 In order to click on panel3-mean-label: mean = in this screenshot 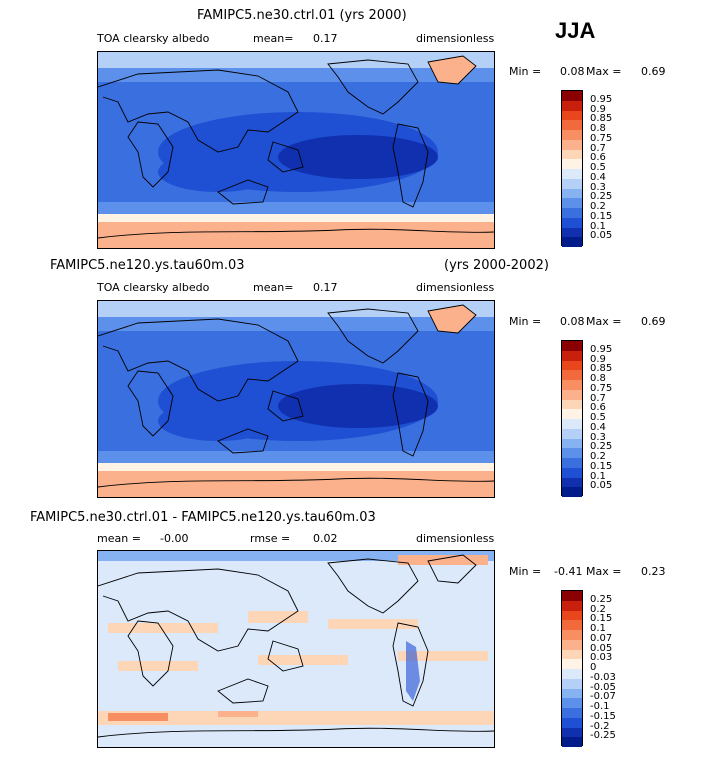, I will do `click(119, 538)`.